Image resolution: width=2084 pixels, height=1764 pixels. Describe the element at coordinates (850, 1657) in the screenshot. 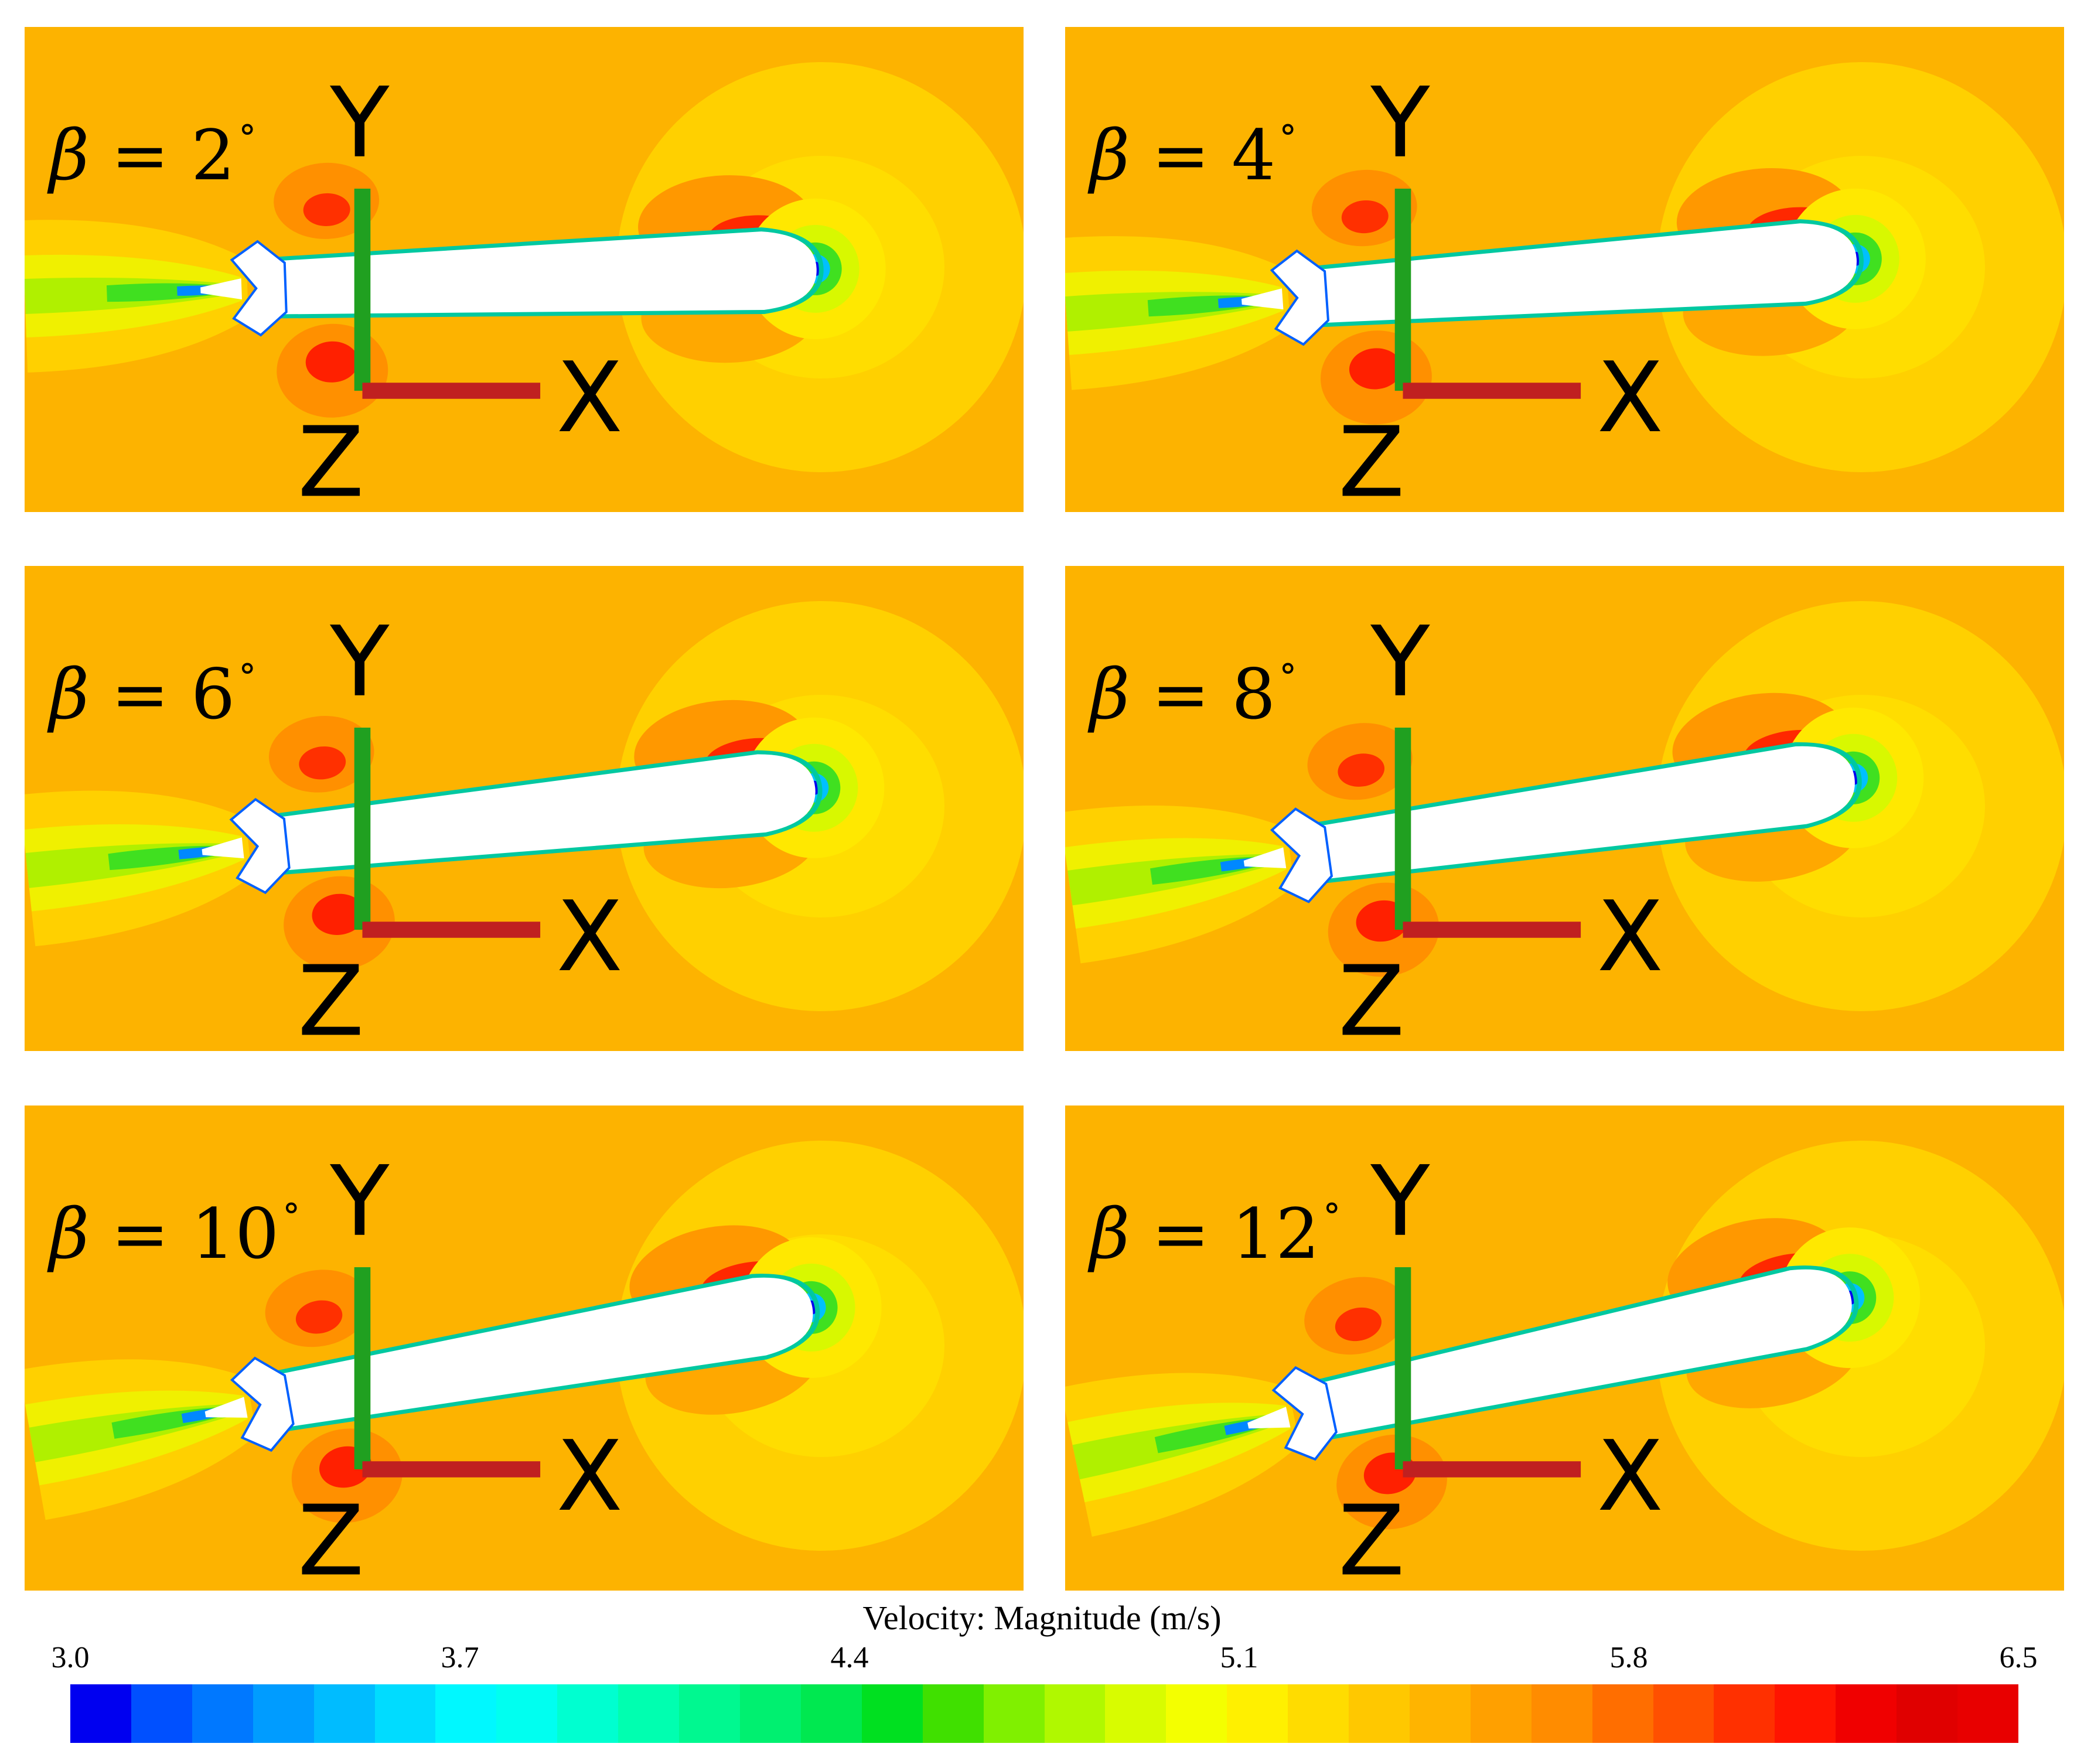

I see `colorbar-tick: 4.4` at that location.